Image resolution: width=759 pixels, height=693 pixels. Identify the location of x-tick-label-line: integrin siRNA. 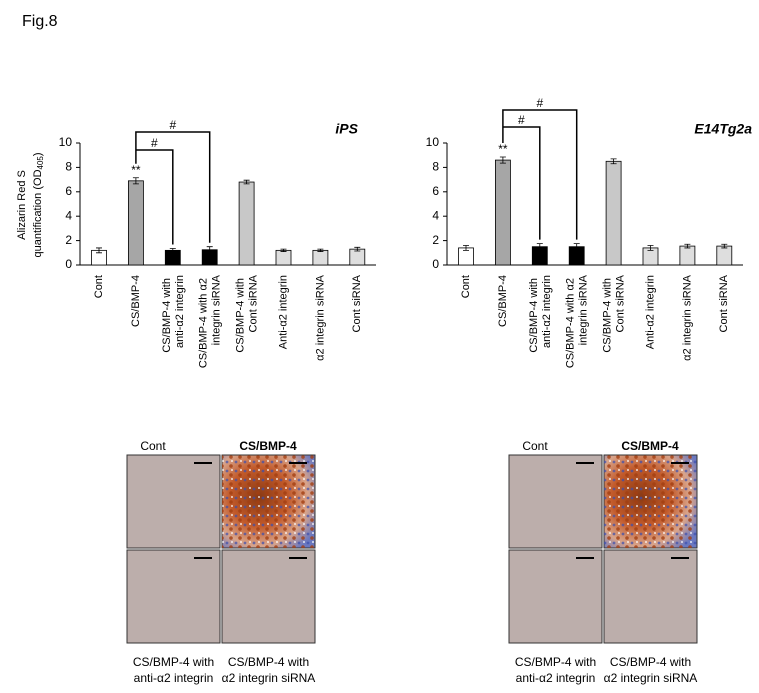
(584, 309).